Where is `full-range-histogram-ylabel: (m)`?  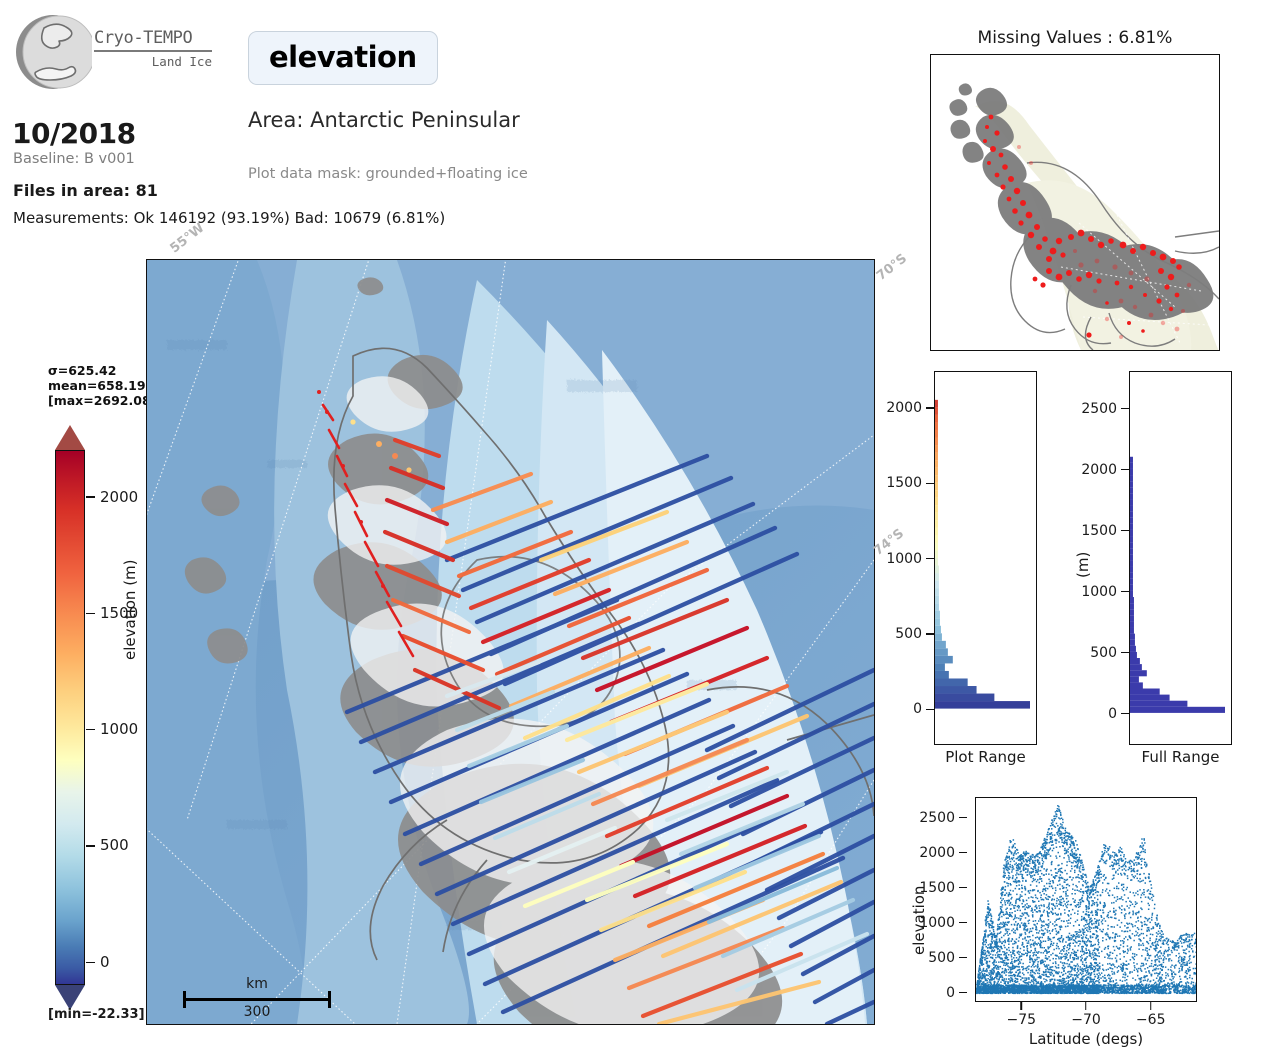
full-range-histogram-ylabel: (m) is located at coordinates (1083, 564).